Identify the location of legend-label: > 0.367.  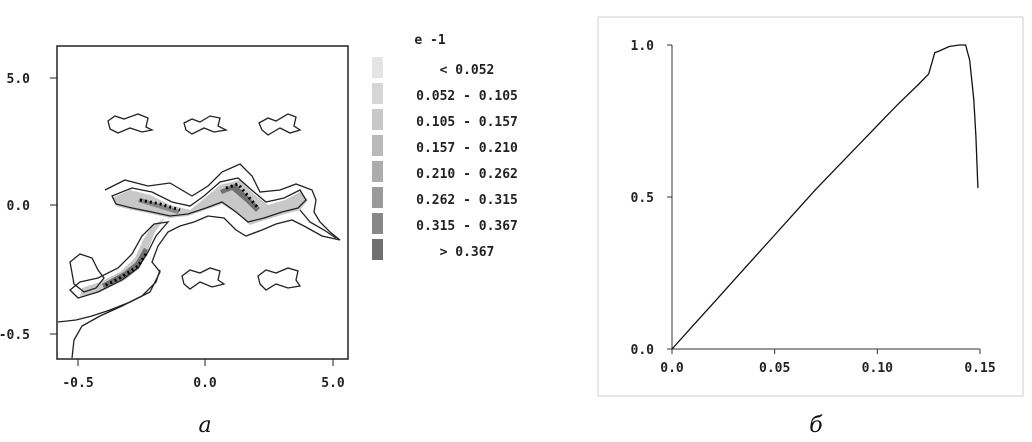
(467, 252).